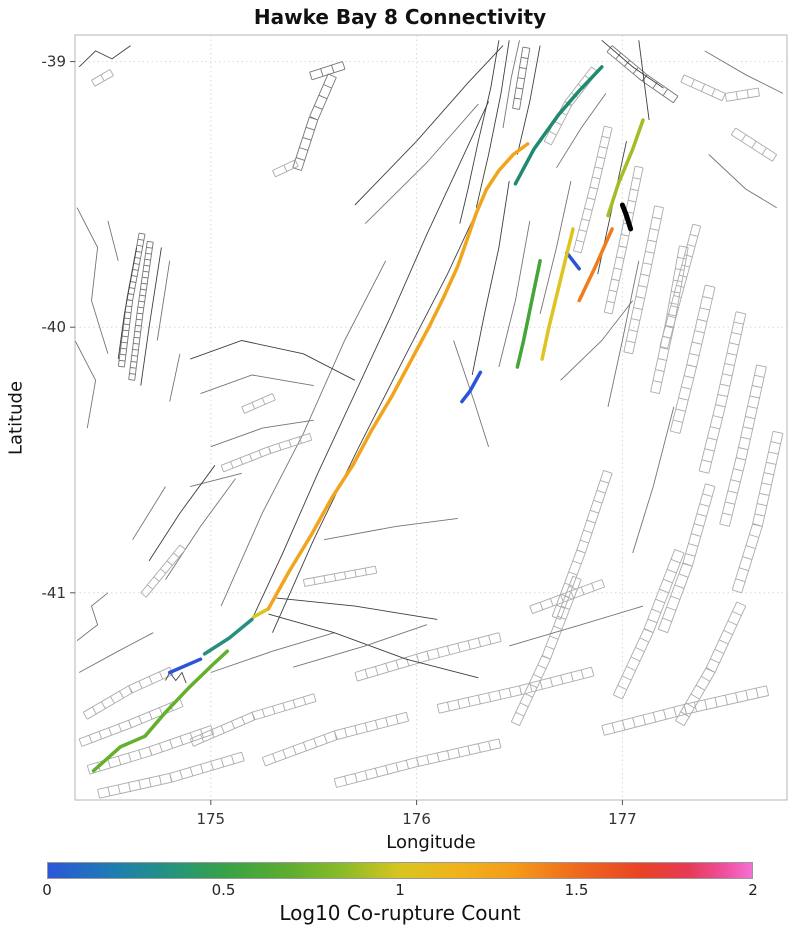 Image resolution: width=800 pixels, height=945 pixels. Describe the element at coordinates (210, 819) in the screenshot. I see `x-tick-label: 175` at that location.